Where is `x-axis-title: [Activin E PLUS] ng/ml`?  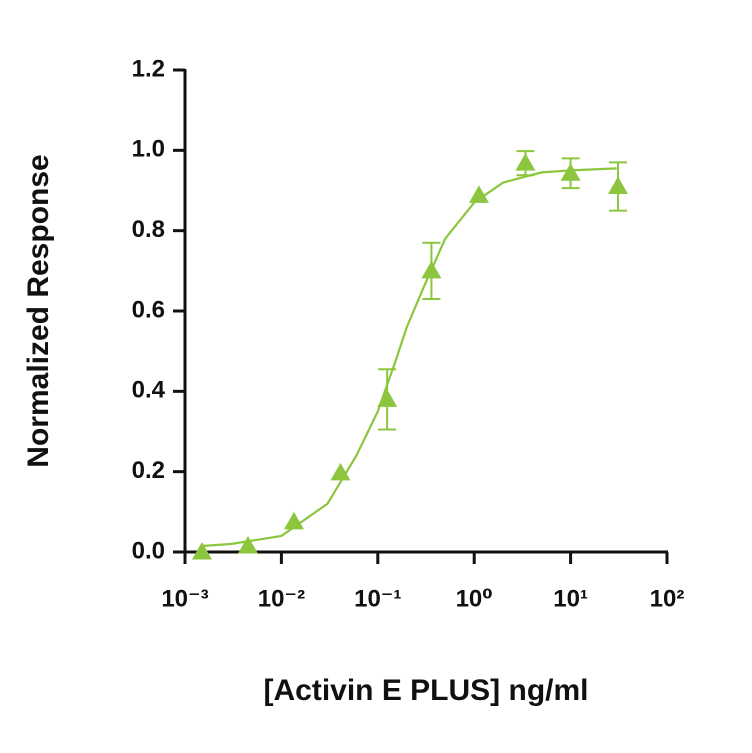 x-axis-title: [Activin E PLUS] ng/ml is located at coordinates (425, 690).